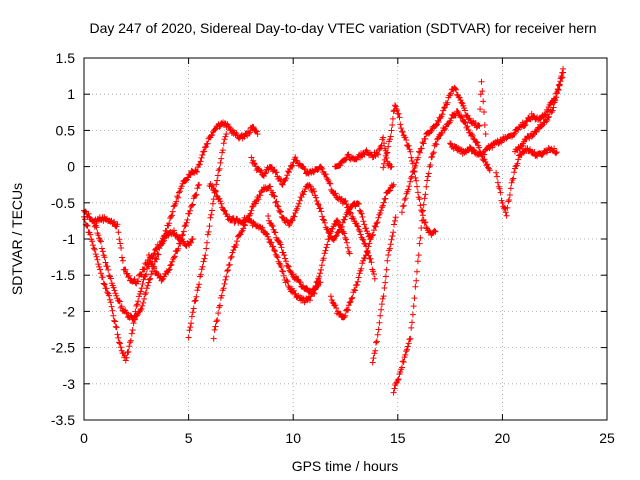  Describe the element at coordinates (66, 58) in the screenshot. I see `y-tick-label: 1.5` at that location.